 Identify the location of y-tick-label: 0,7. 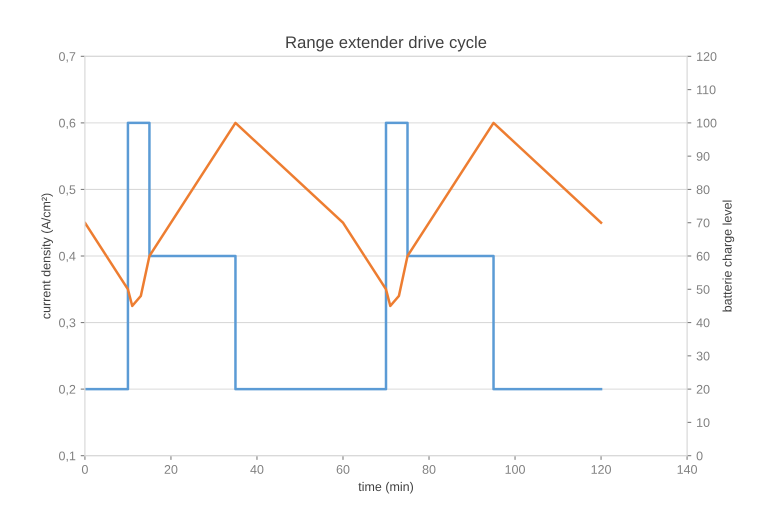
(67, 57).